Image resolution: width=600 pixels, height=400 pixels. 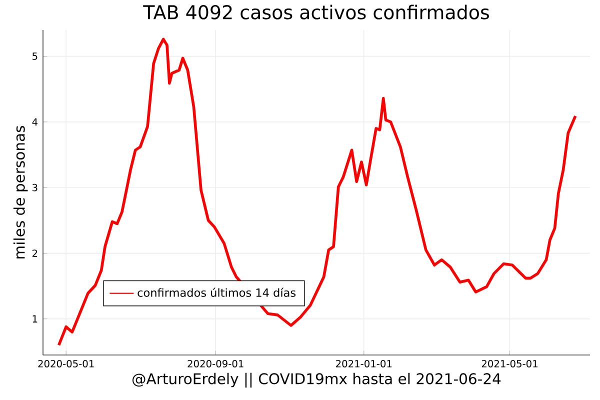 What do you see at coordinates (66, 364) in the screenshot?
I see `x-tick-label: 2020-05-01` at bounding box center [66, 364].